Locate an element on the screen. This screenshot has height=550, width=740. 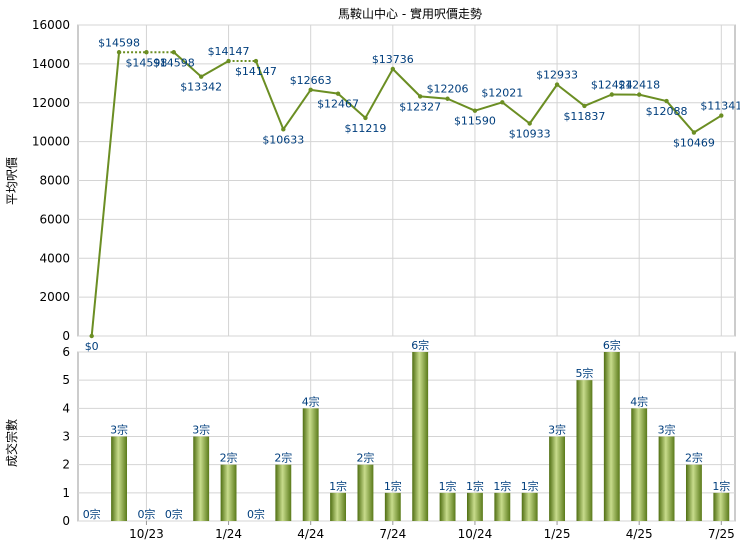
x-tick-label: 7/24 is located at coordinates (392, 534).